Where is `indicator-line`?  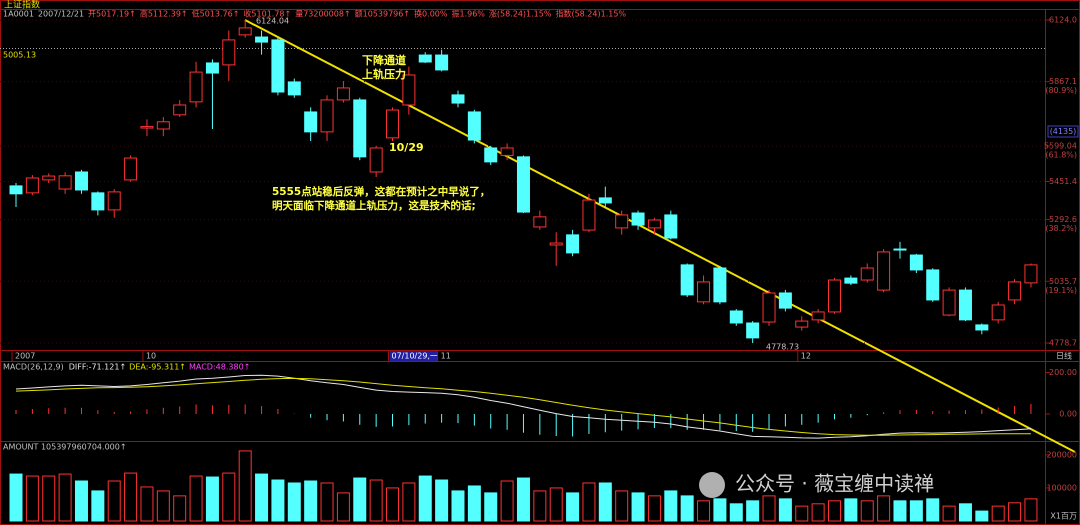 indicator-line is located at coordinates (523, 406).